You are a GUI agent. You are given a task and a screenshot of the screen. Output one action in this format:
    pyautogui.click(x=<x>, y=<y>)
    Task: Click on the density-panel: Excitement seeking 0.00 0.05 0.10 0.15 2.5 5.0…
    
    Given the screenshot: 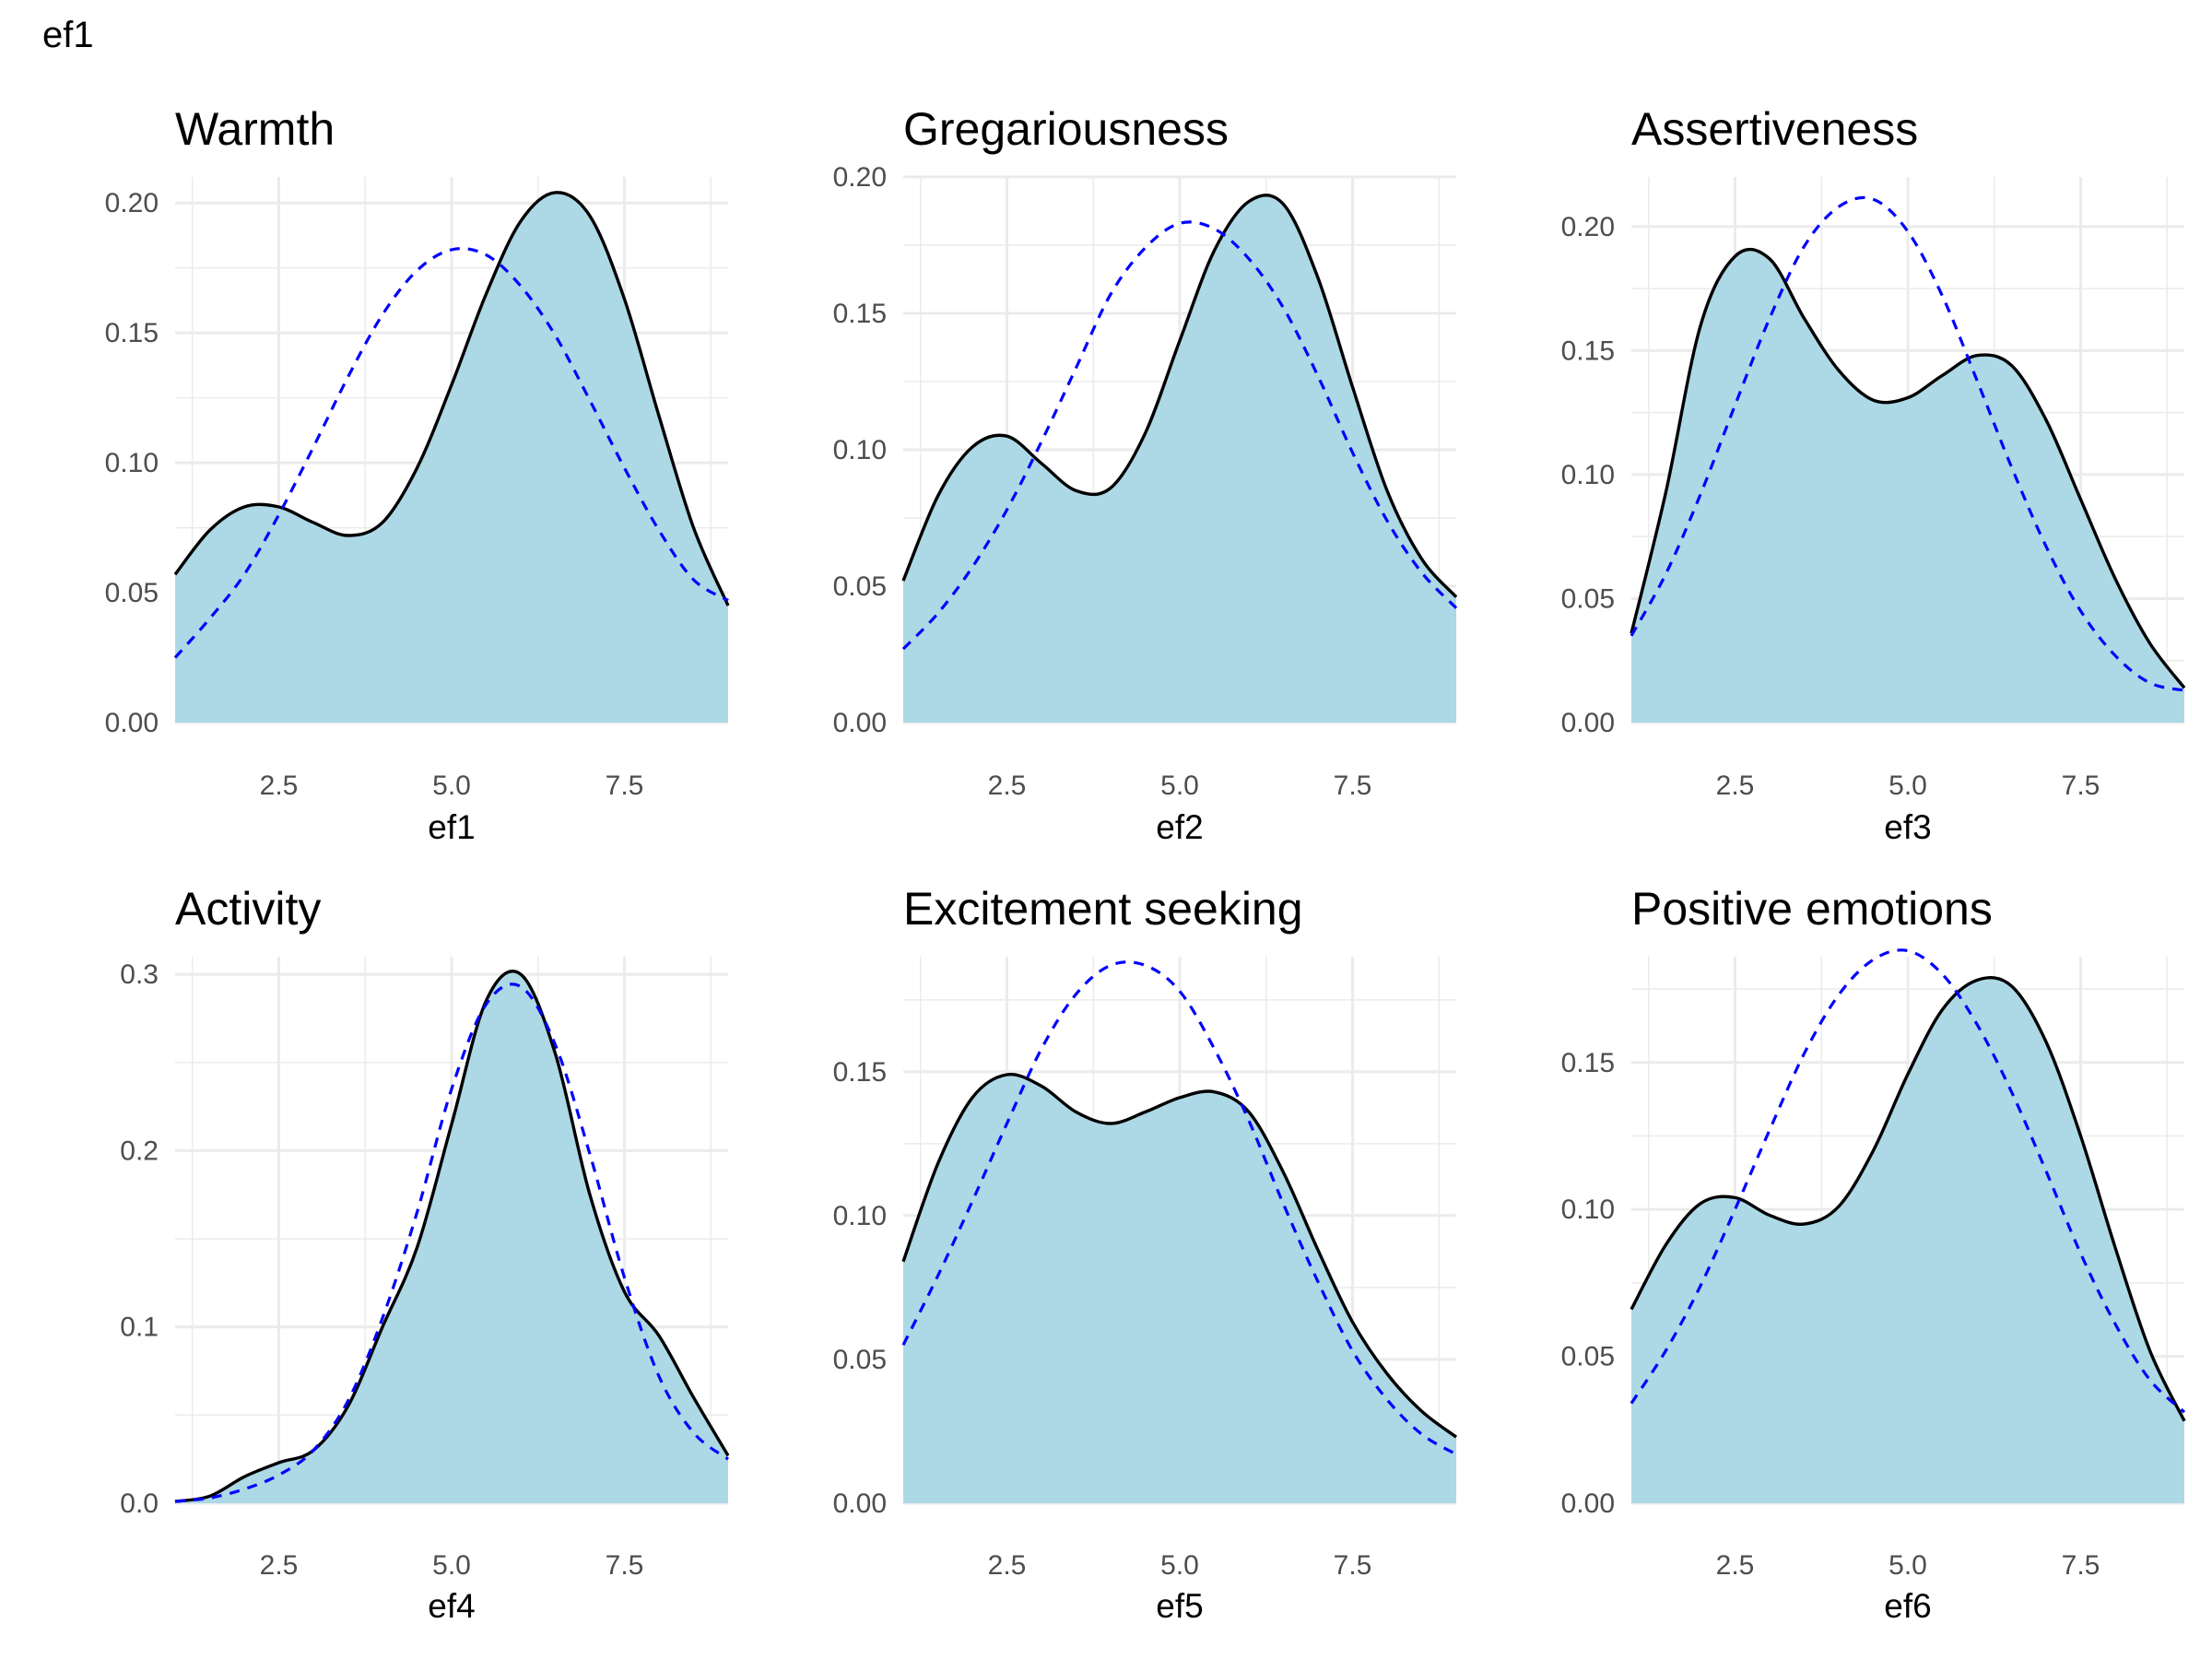 What is the action you would take?
    pyautogui.click(x=1145, y=1254)
    